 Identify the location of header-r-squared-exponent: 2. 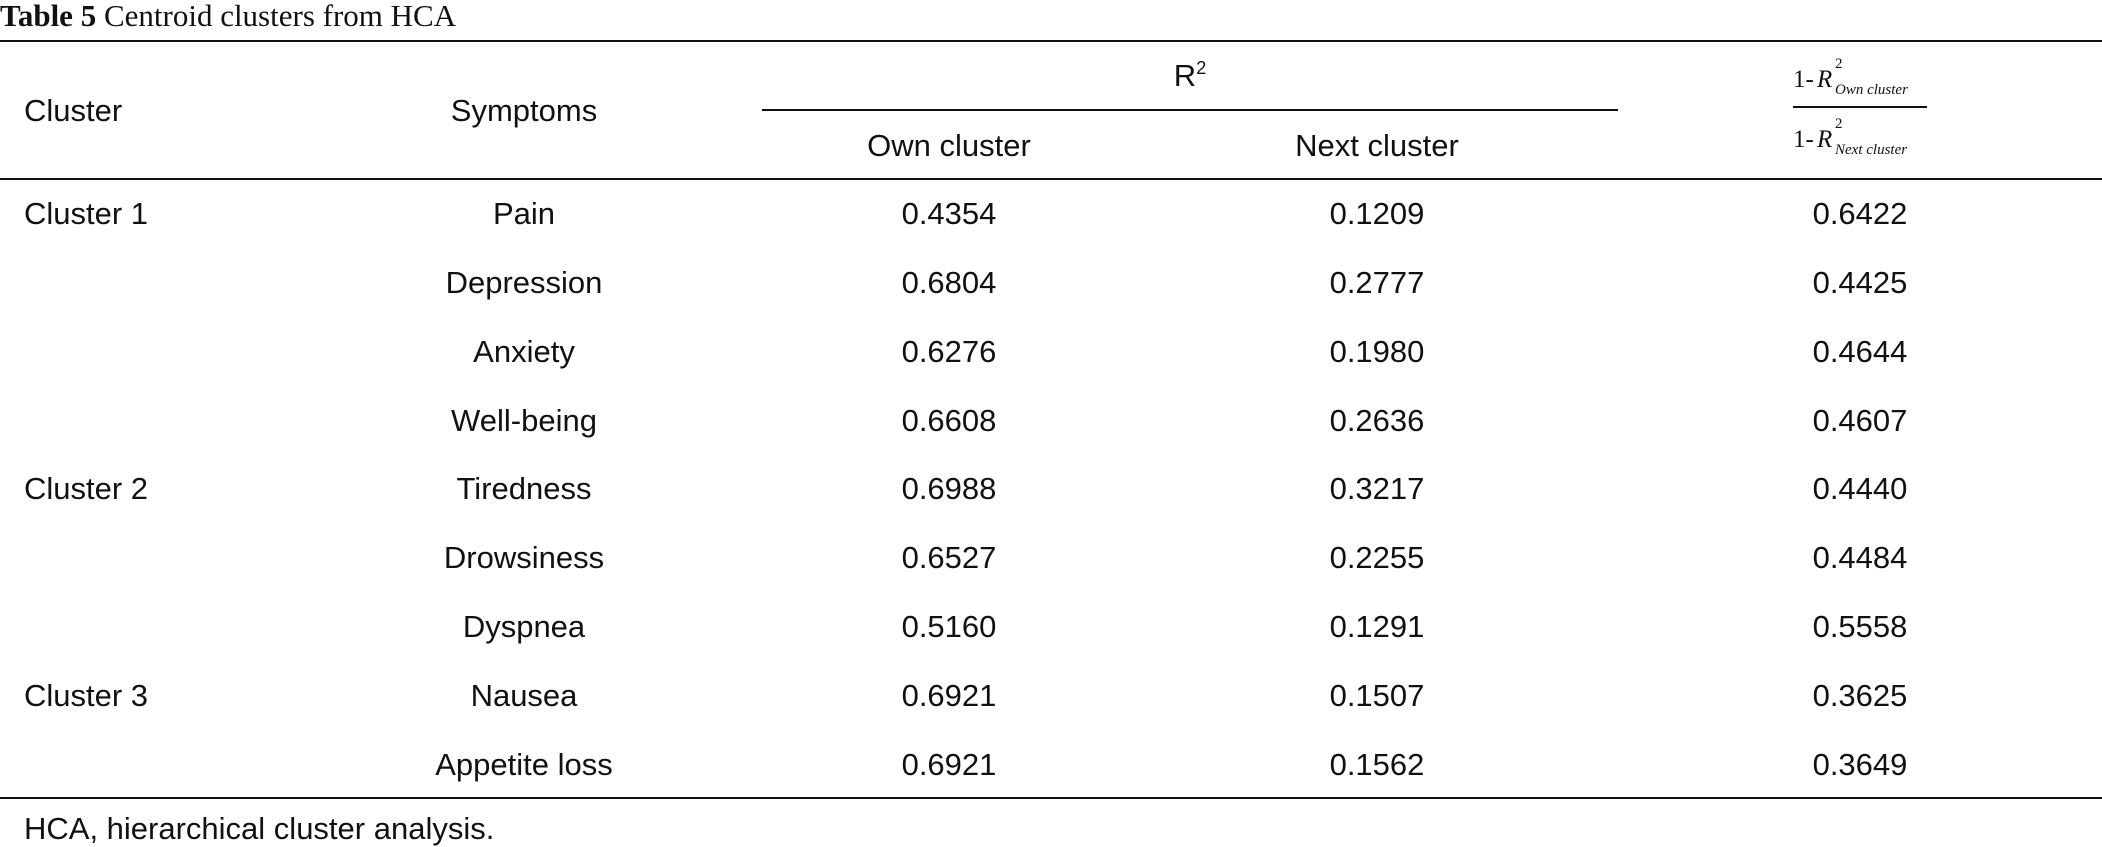
(1201, 68).